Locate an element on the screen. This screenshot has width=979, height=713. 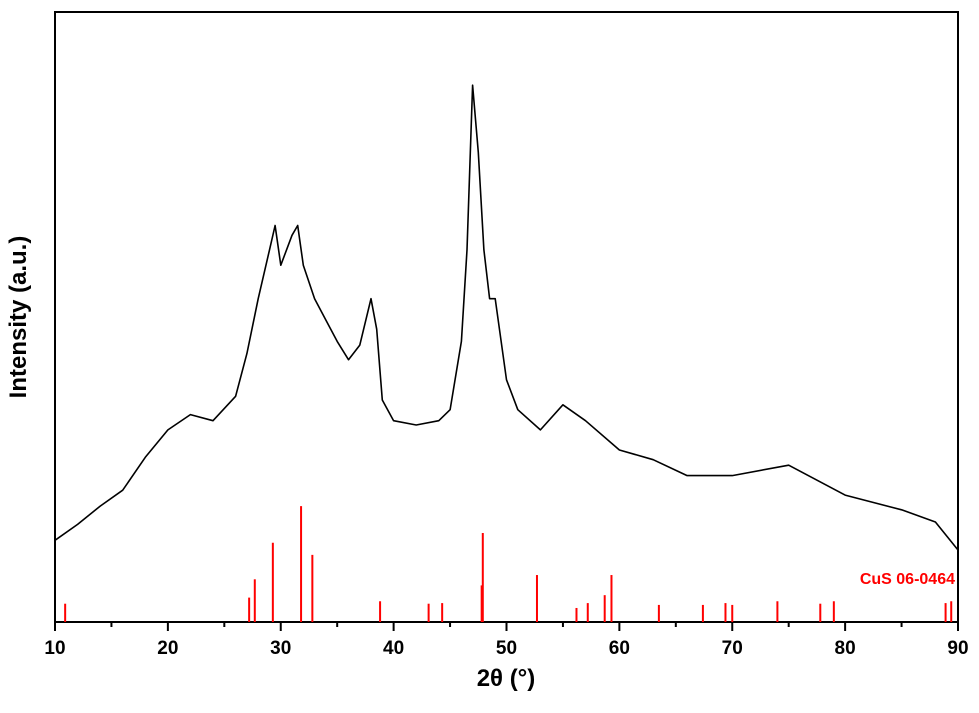
x-tick-label: 30 is located at coordinates (280, 648).